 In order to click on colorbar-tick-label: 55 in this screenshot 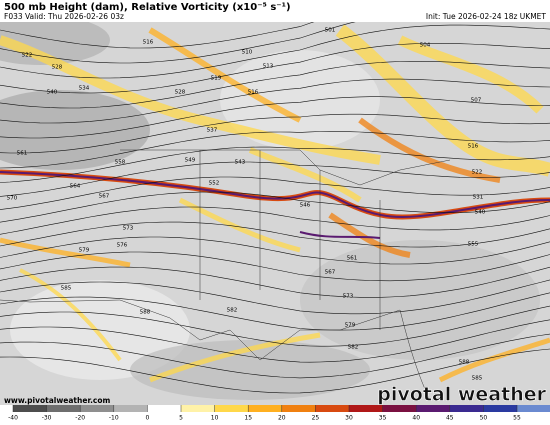, I will do `click(517, 418)`.